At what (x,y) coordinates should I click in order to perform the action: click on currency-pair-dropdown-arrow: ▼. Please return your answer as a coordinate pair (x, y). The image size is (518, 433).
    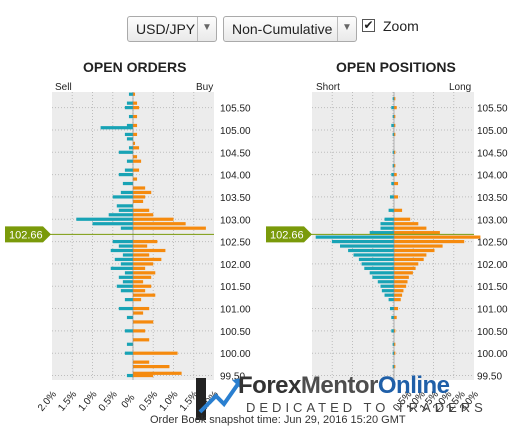
    Looking at the image, I should click on (206, 29).